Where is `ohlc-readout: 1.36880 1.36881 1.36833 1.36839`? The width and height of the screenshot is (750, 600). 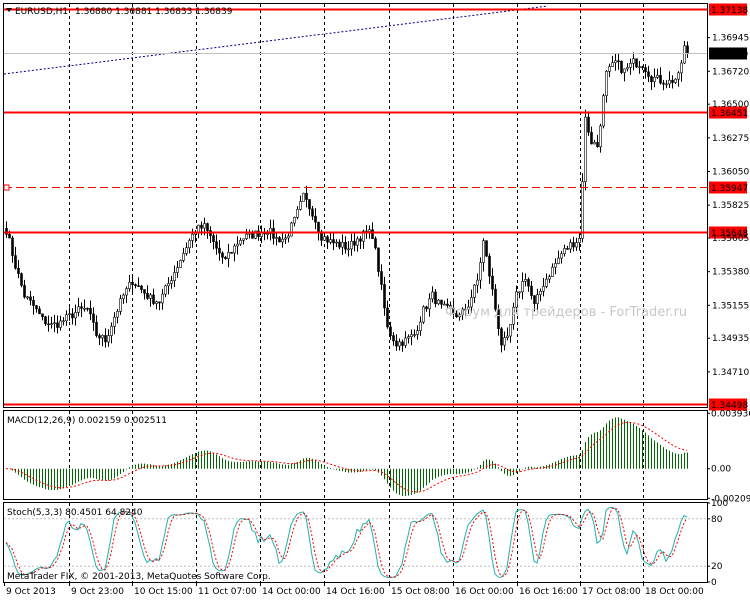 ohlc-readout: 1.36880 1.36881 1.36833 1.36839 is located at coordinates (154, 12).